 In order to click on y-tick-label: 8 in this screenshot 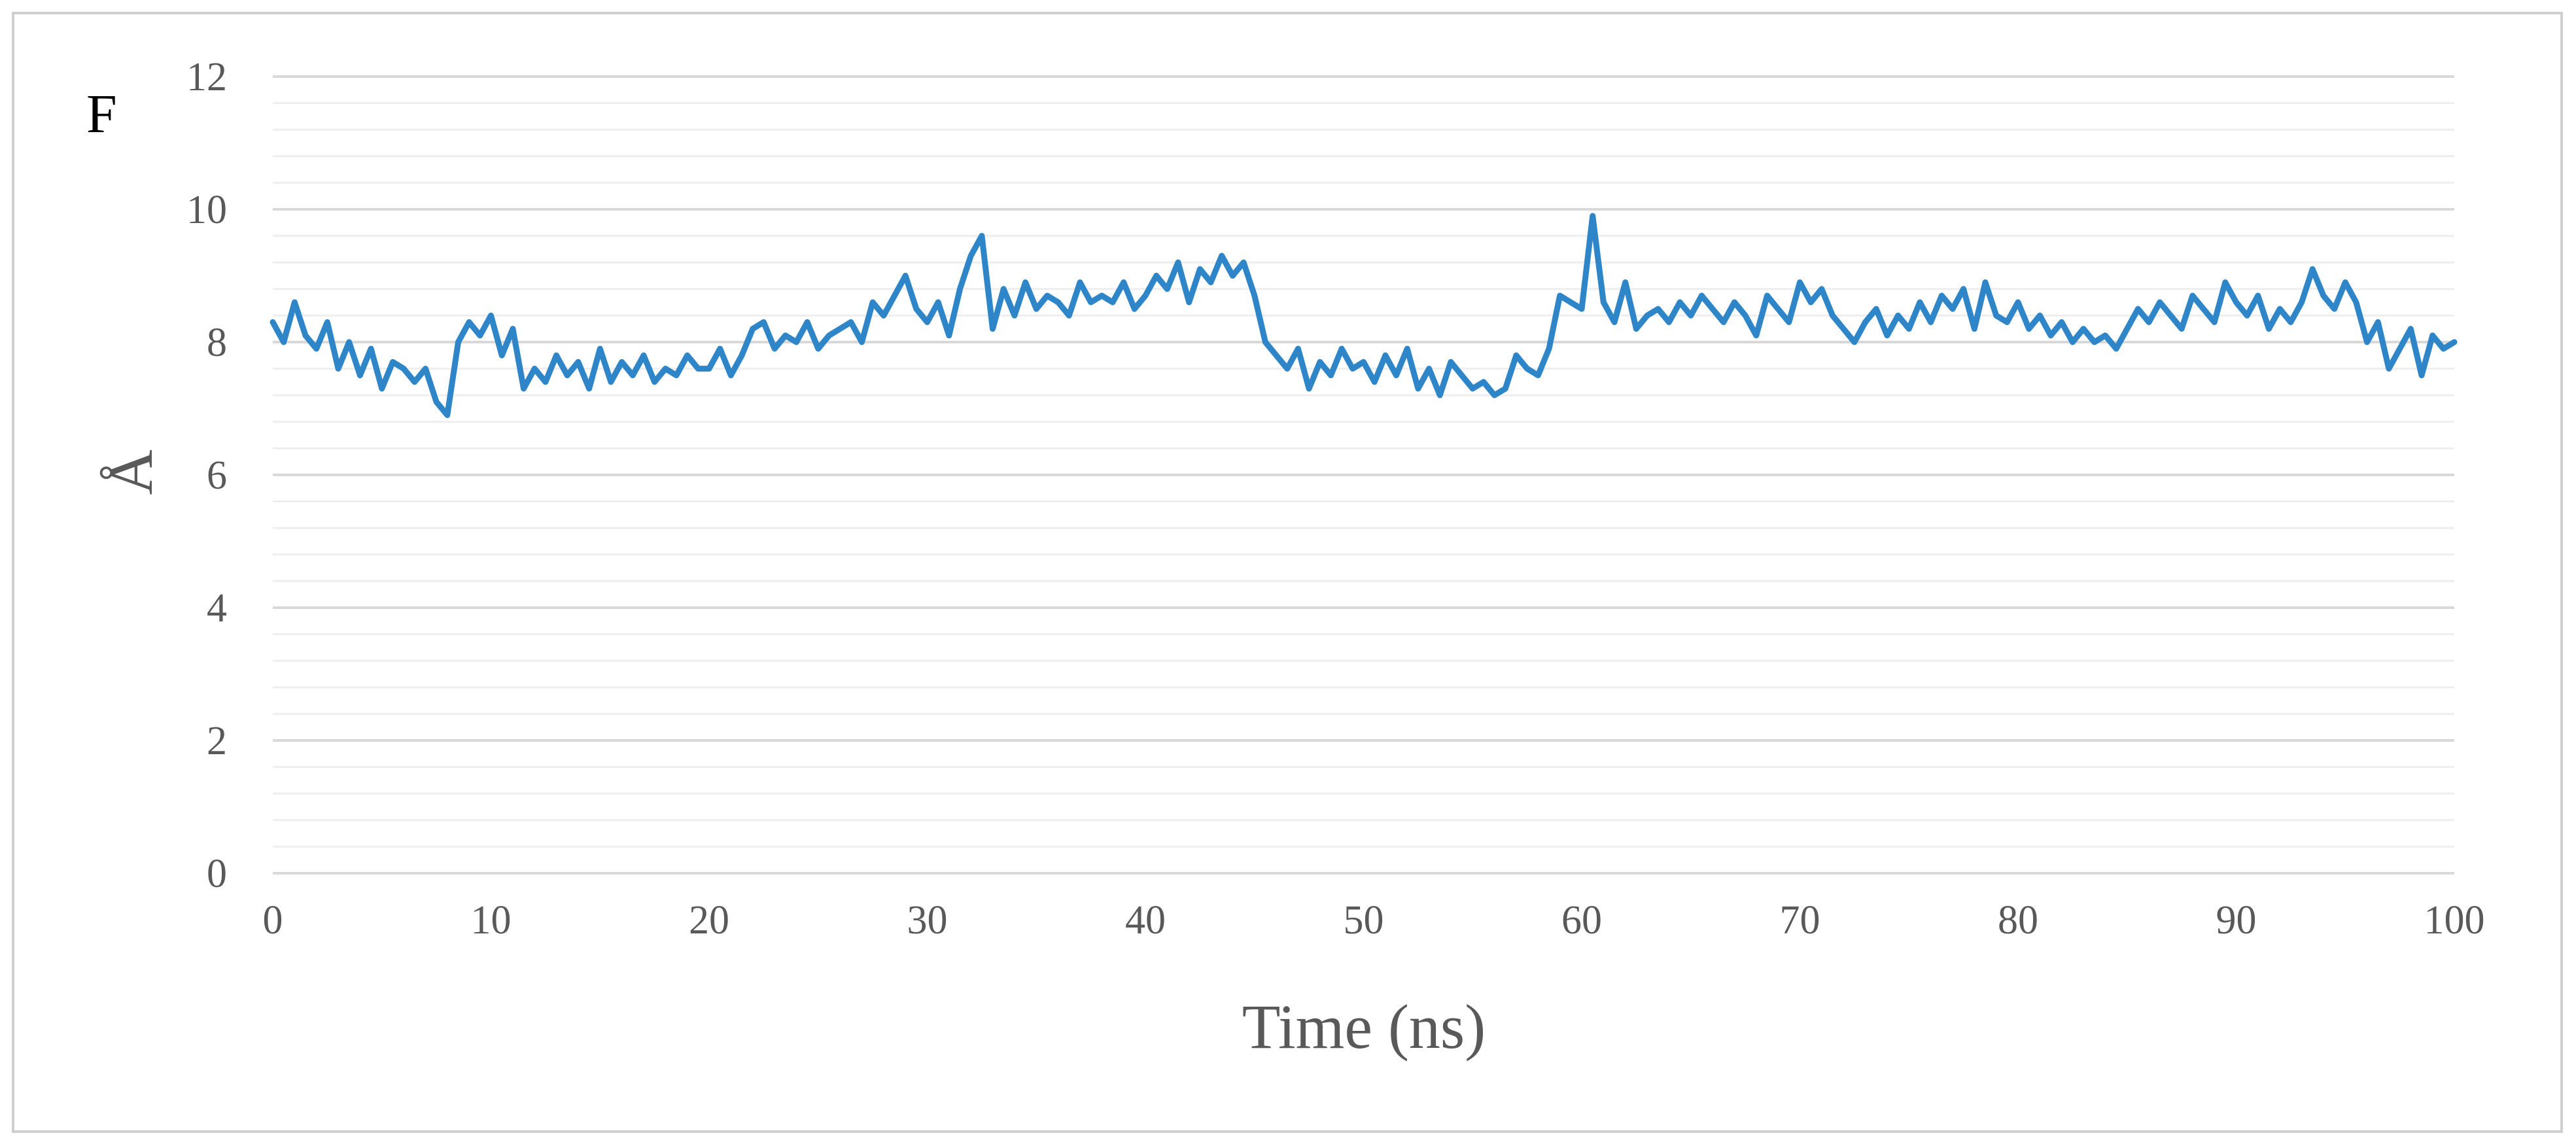, I will do `click(217, 343)`.